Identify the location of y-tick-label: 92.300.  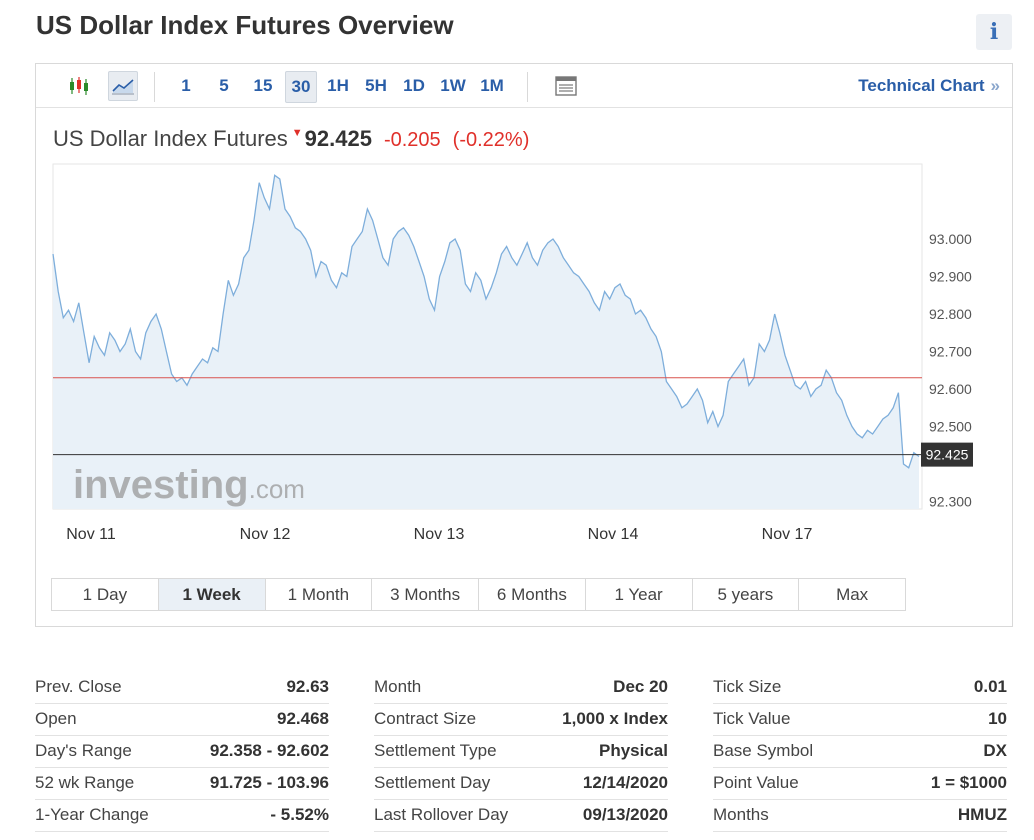
(950, 502).